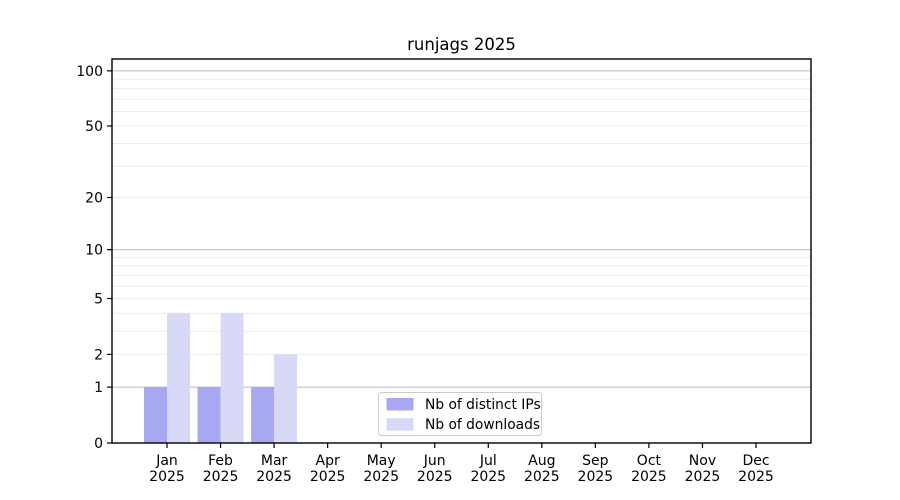  I want to click on bar-nb-of-distinct-ips-feb, so click(209, 415).